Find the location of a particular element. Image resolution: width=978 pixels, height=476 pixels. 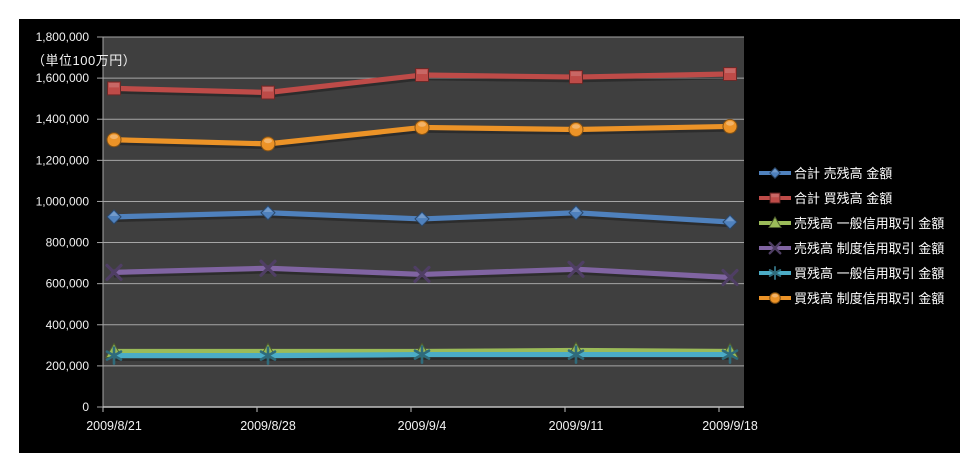

y-axis-tick-label: 1,000,000 is located at coordinates (63, 201).